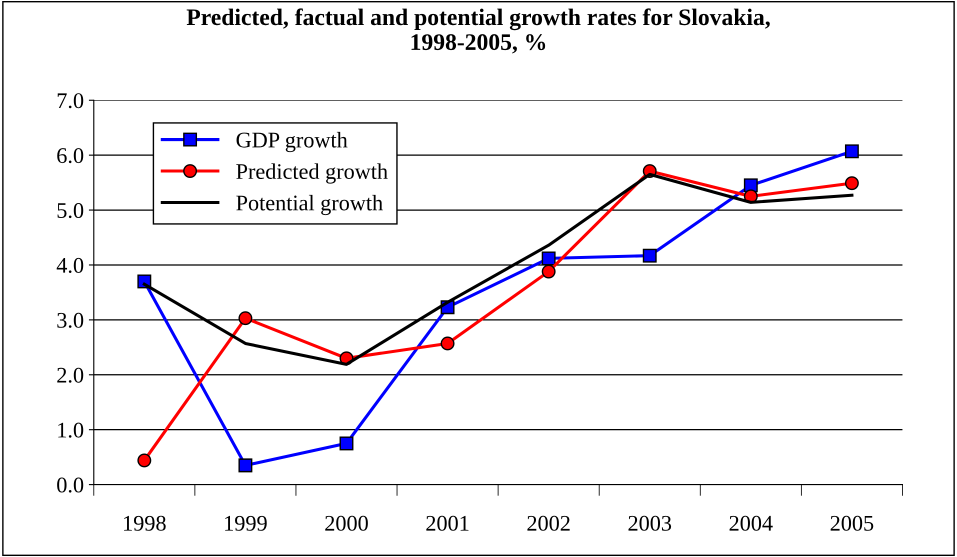 The width and height of the screenshot is (957, 557). What do you see at coordinates (312, 173) in the screenshot?
I see `legend-label: Predicted growth` at bounding box center [312, 173].